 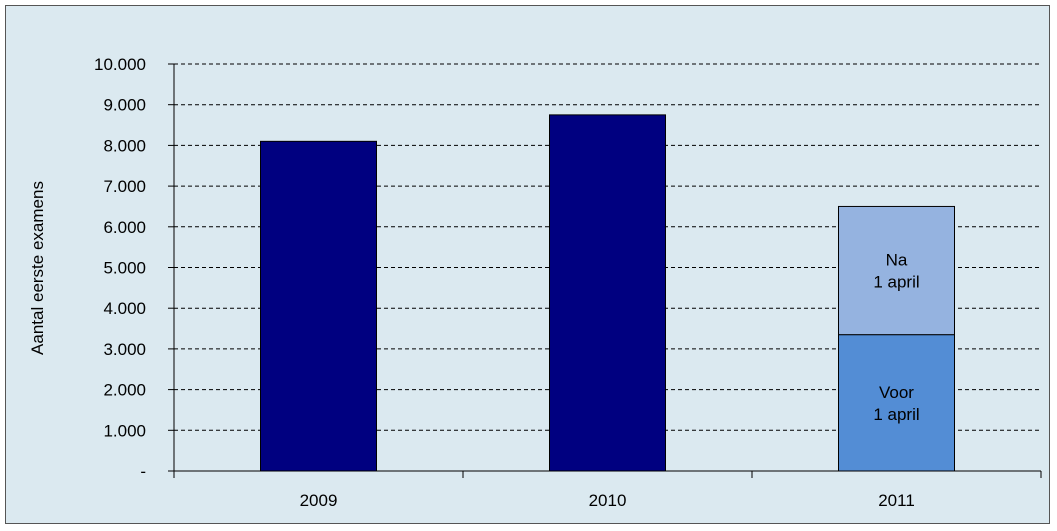 What do you see at coordinates (124, 227) in the screenshot?
I see `y-tick-label: 6.000` at bounding box center [124, 227].